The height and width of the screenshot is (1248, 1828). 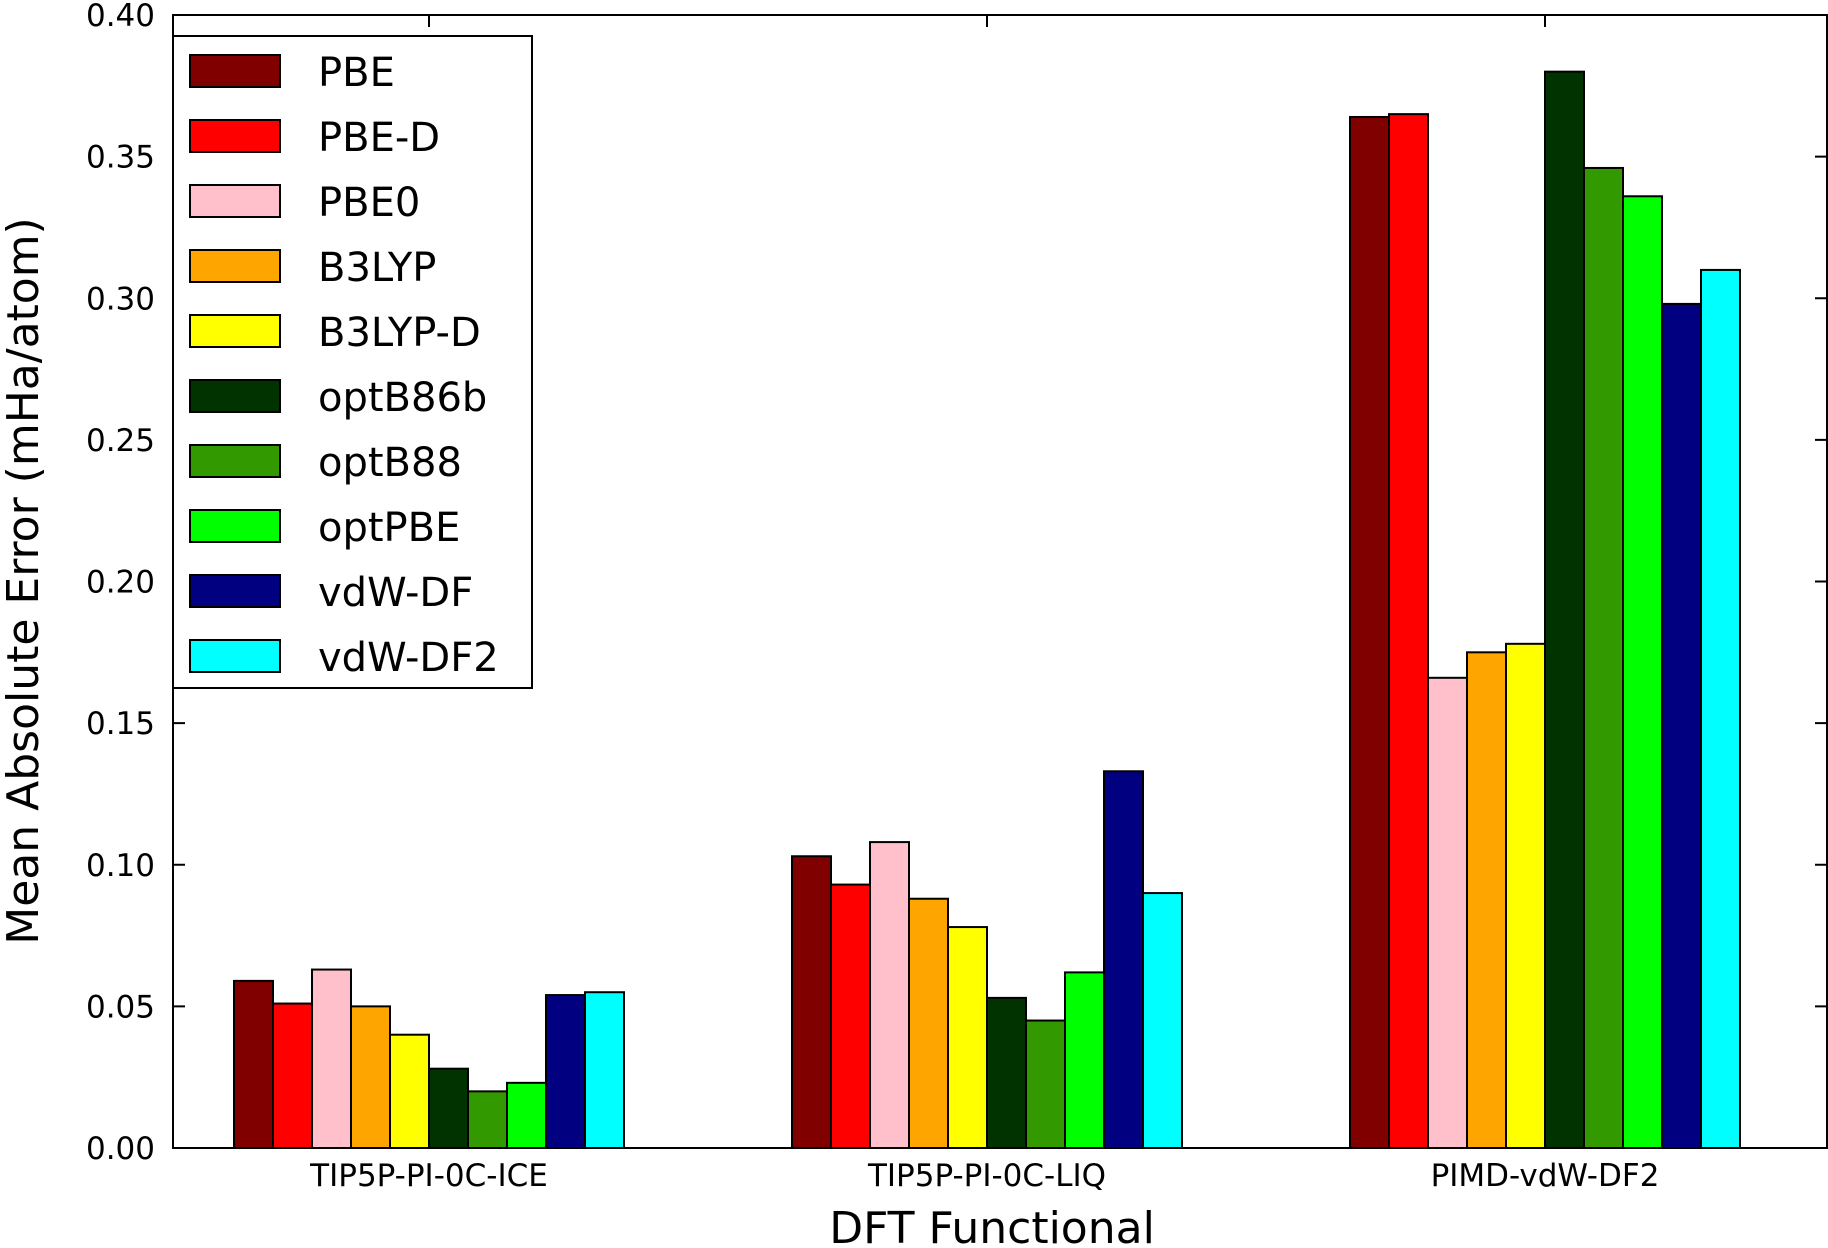 What do you see at coordinates (120, 158) in the screenshot?
I see `y-tick-label: 0.35` at bounding box center [120, 158].